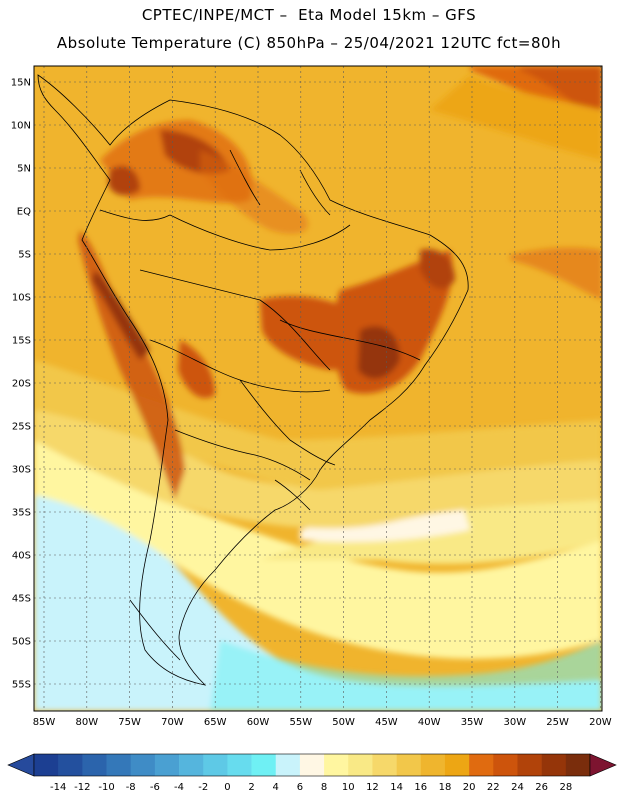 The width and height of the screenshot is (618, 800). What do you see at coordinates (420, 787) in the screenshot?
I see `colorbar-tick-label: 16` at bounding box center [420, 787].